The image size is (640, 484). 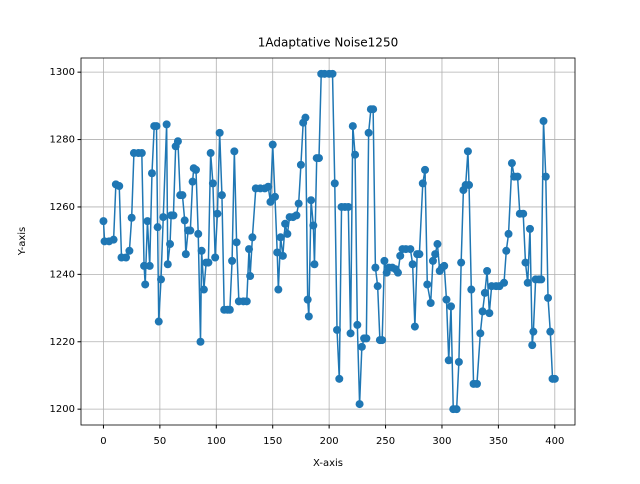 I want to click on y-axis-label: Y-axis, so click(x=22, y=242).